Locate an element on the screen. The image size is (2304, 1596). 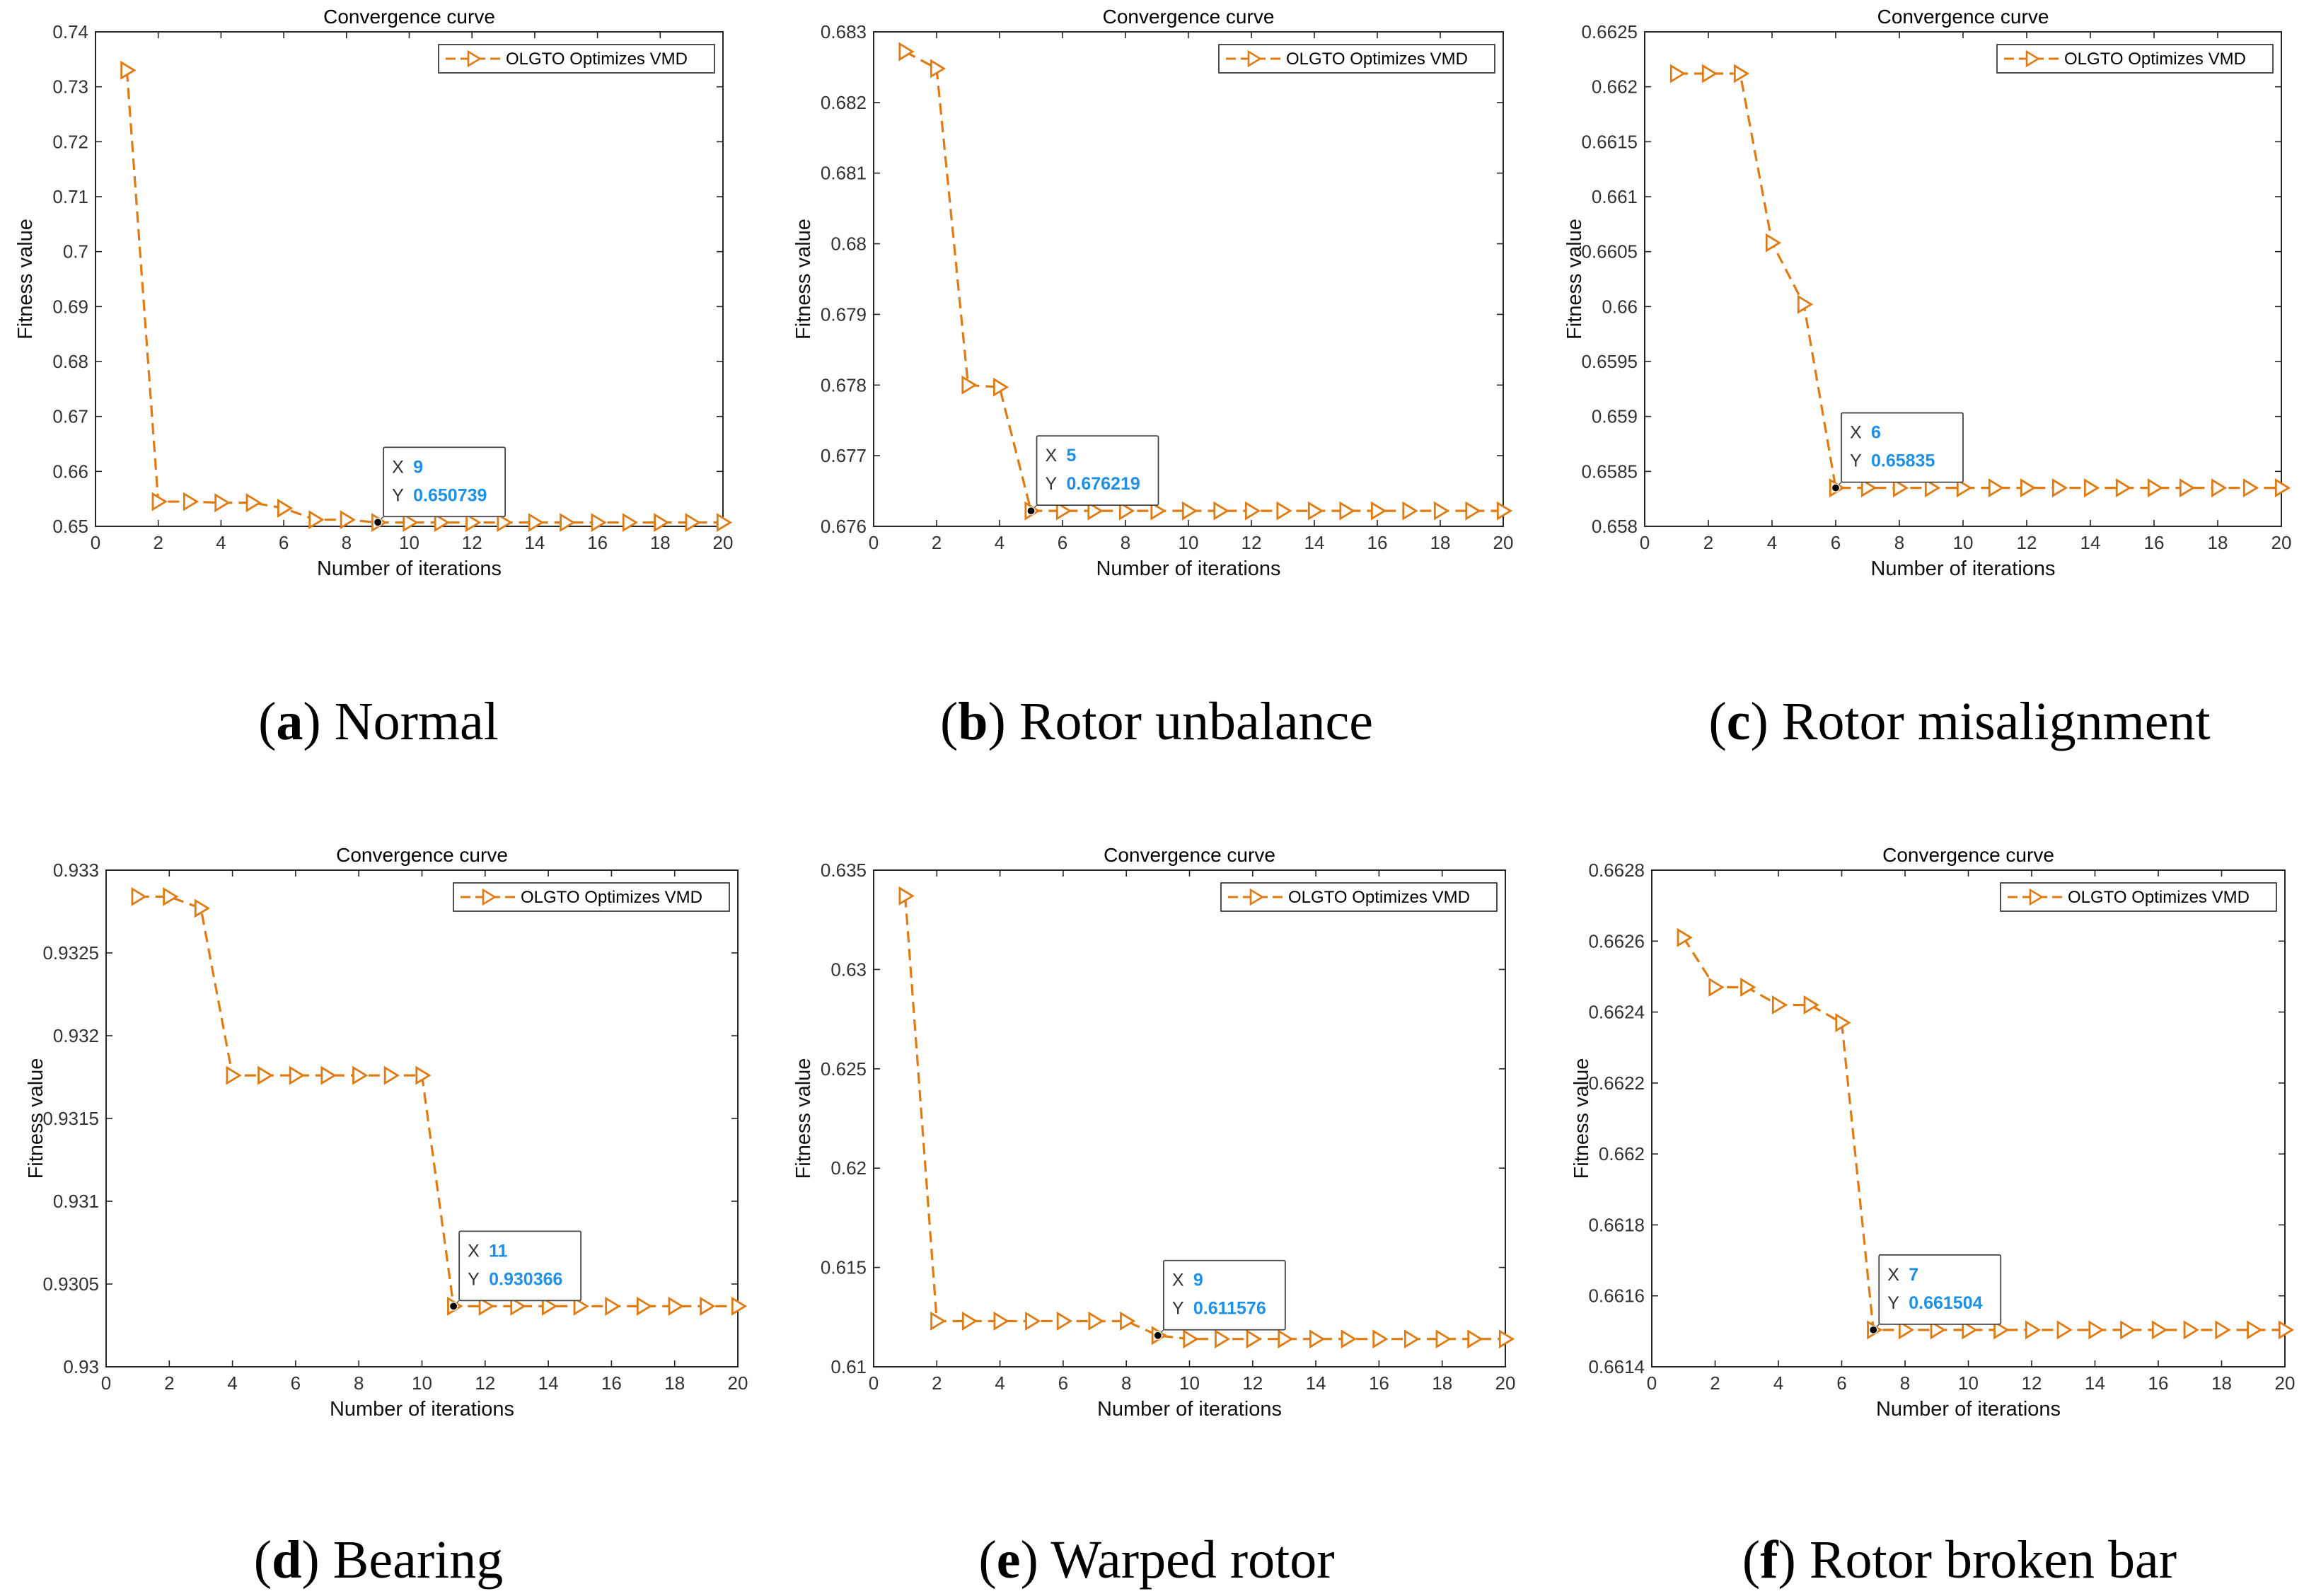
data-tip-y-label: Y is located at coordinates (1178, 1309).